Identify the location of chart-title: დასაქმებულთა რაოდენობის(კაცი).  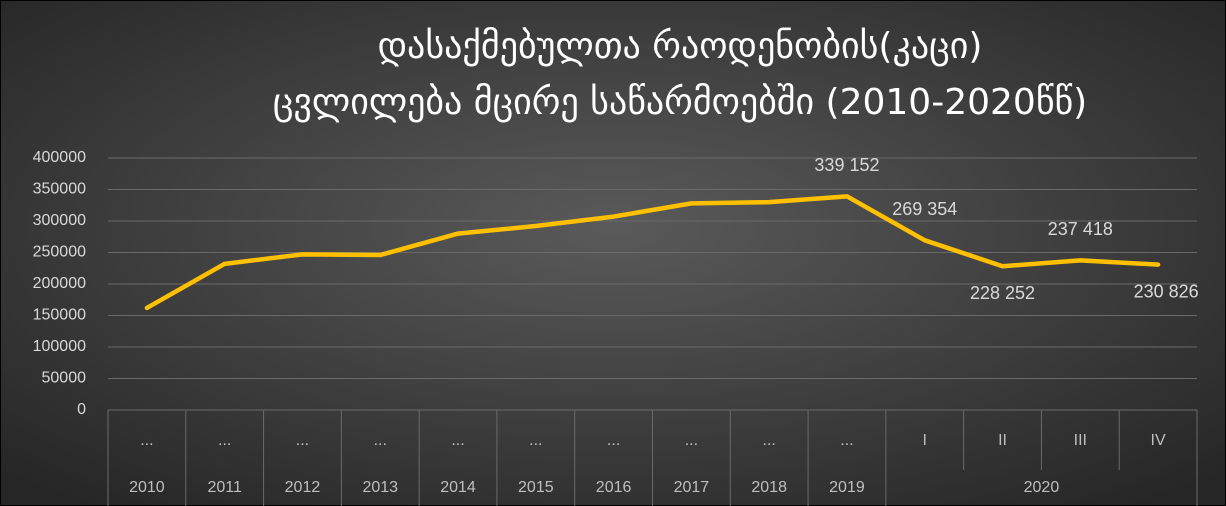
(680, 46).